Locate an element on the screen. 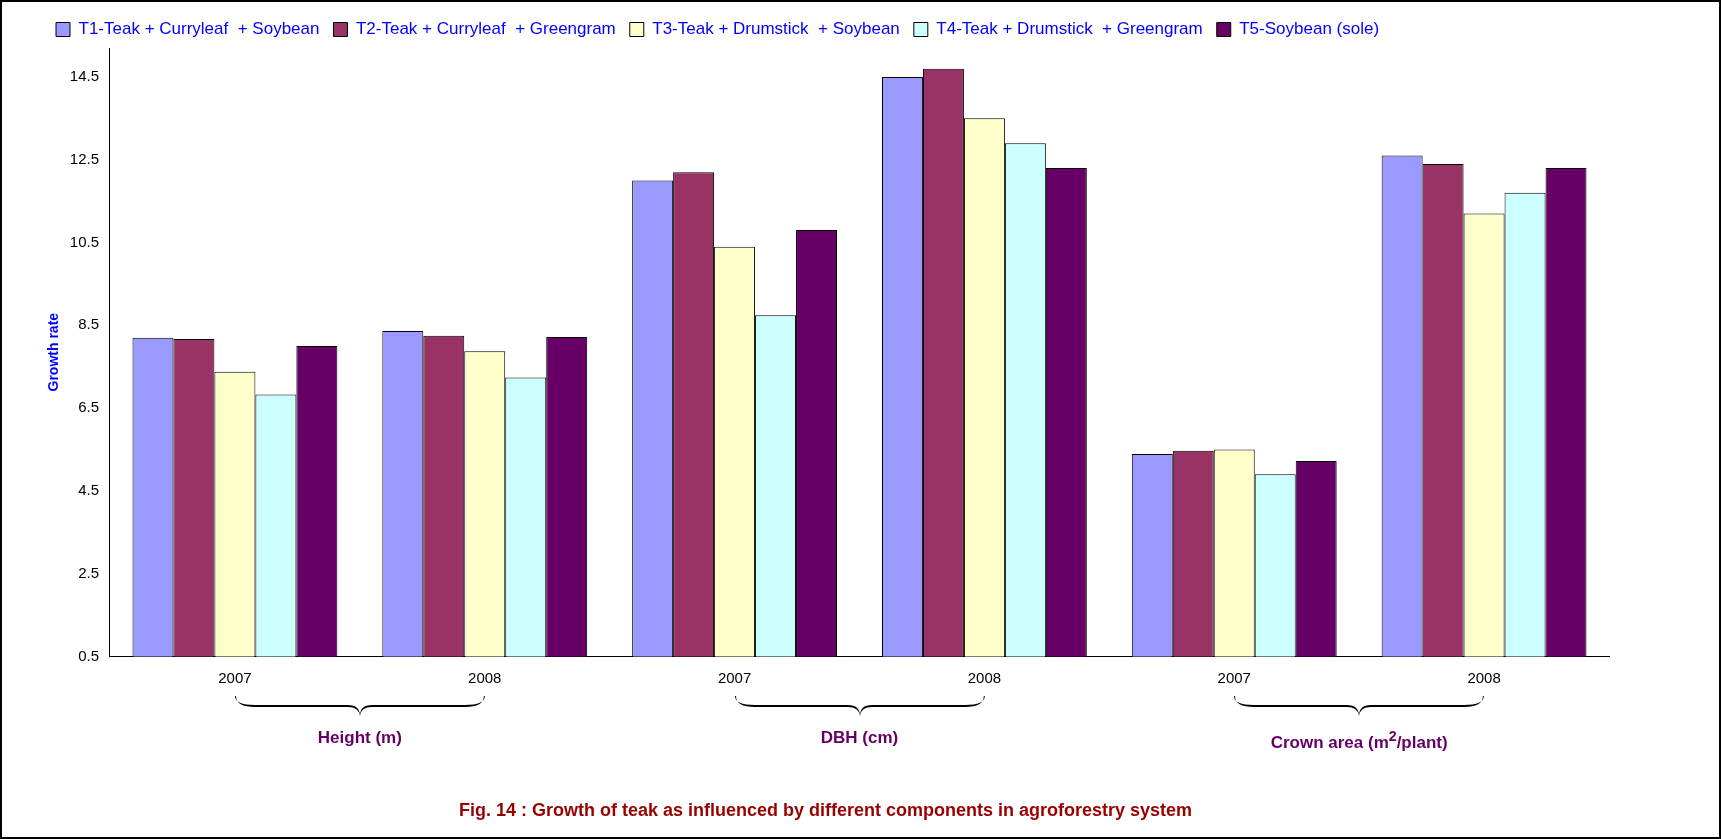  text: Crown area (m$^{2}$/plant) is located at coordinates (1359, 741).